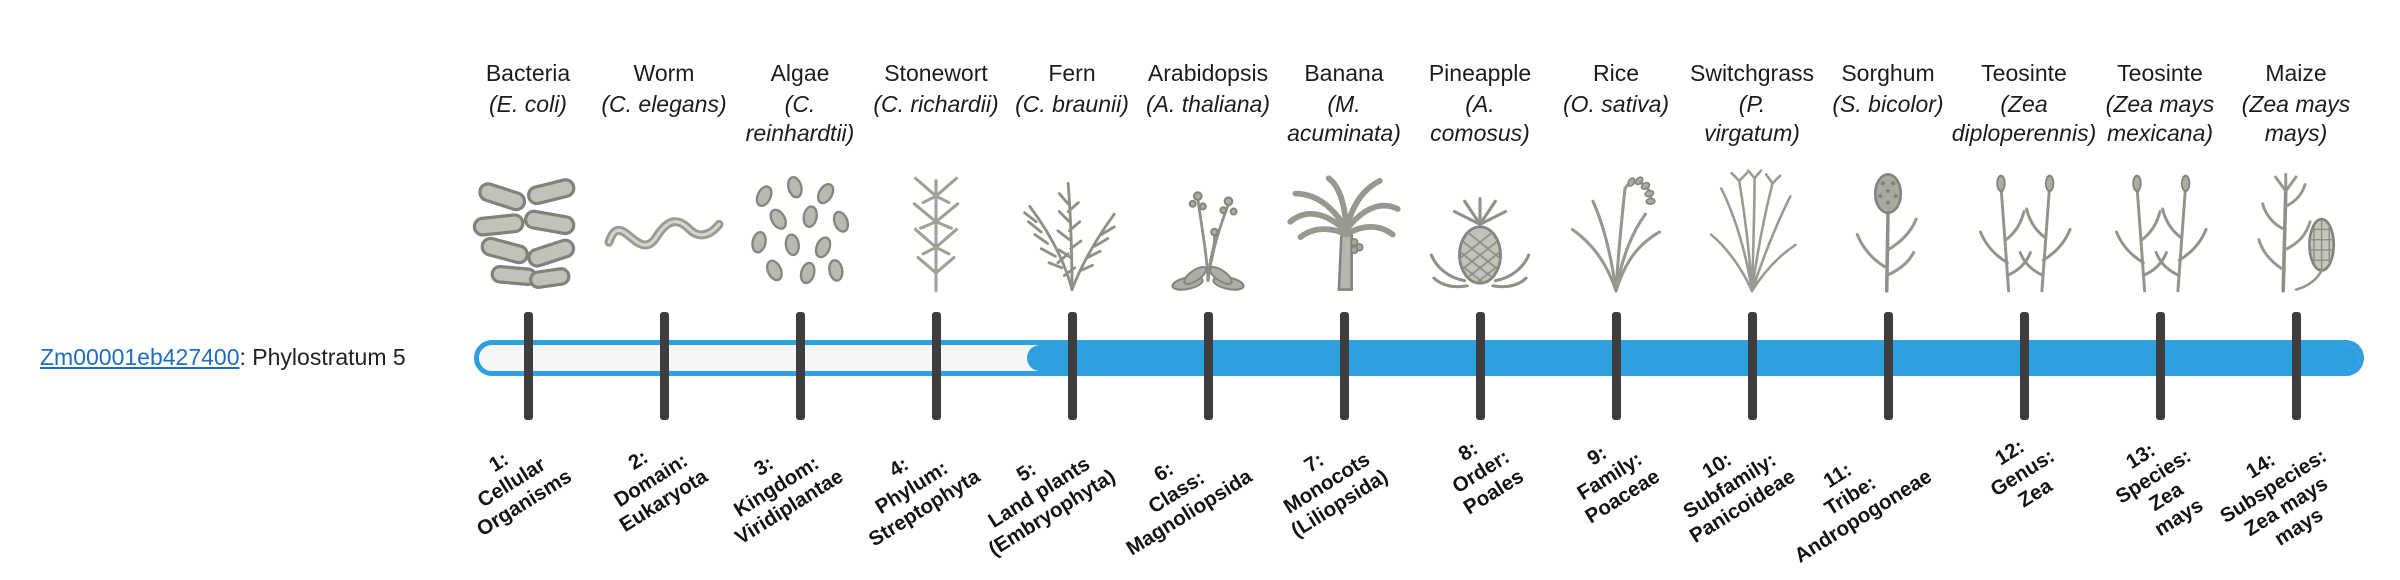 The width and height of the screenshot is (2400, 580). Describe the element at coordinates (1335, 495) in the screenshot. I see `stratum-axis-label: 7: Monocots (Liliopsida)` at that location.